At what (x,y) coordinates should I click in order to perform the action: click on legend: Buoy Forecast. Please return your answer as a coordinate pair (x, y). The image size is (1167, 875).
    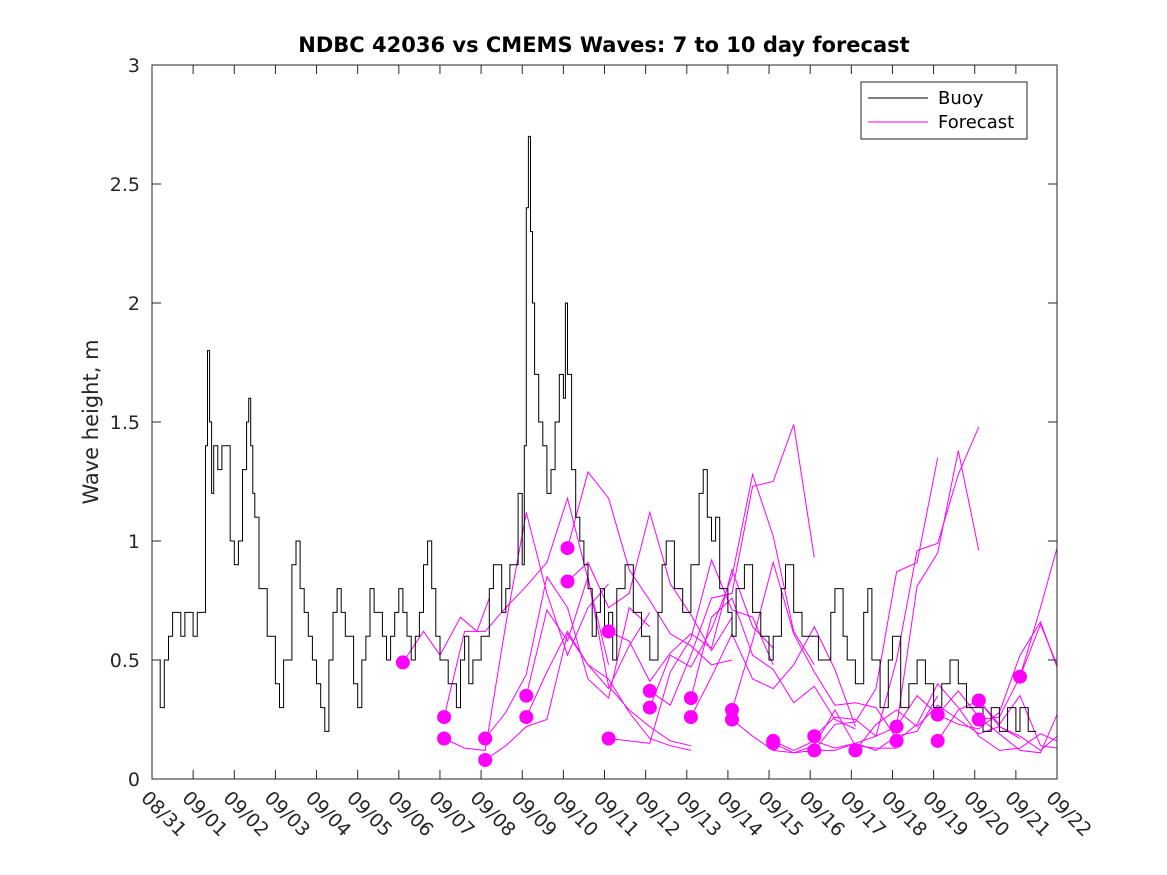
    Looking at the image, I should click on (944, 110).